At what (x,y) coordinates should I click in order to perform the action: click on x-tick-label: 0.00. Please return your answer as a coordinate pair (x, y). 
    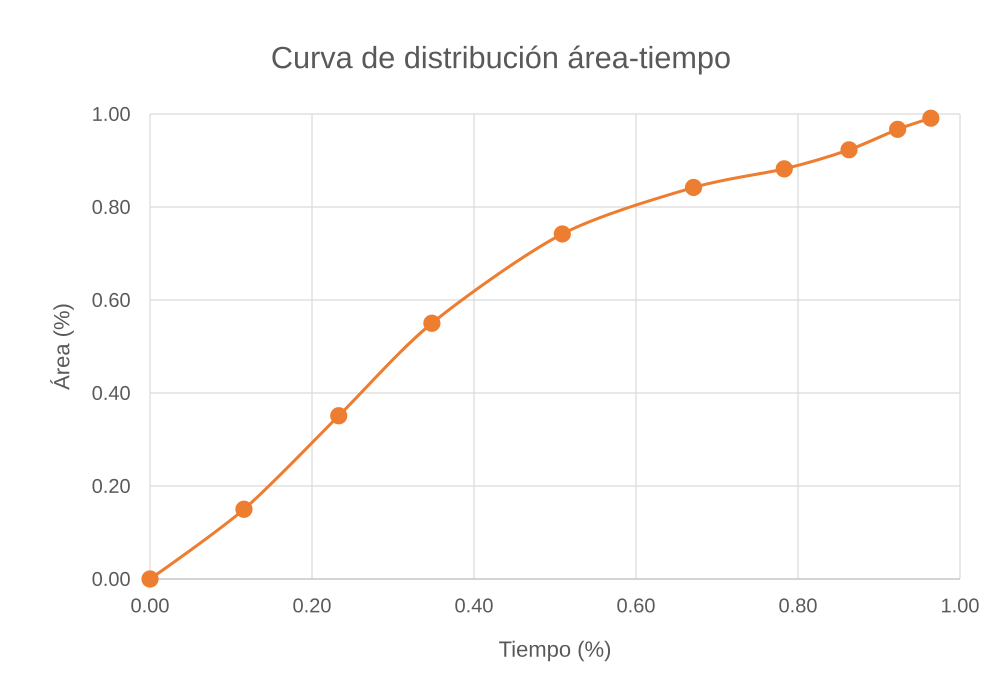
    Looking at the image, I should click on (150, 605).